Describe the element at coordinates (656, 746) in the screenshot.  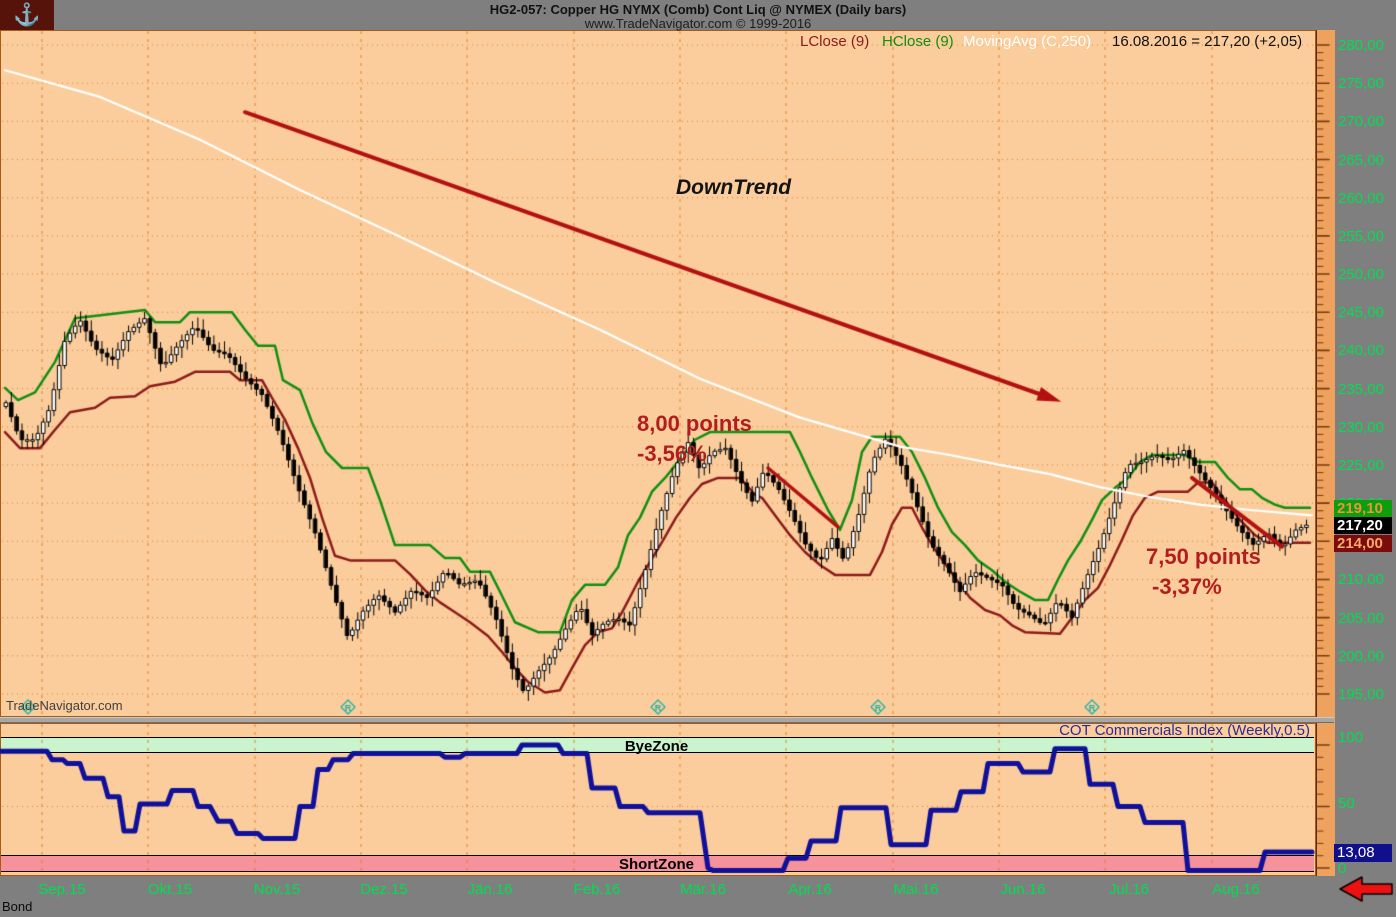
I see `bye-zone-label: ByeZone` at that location.